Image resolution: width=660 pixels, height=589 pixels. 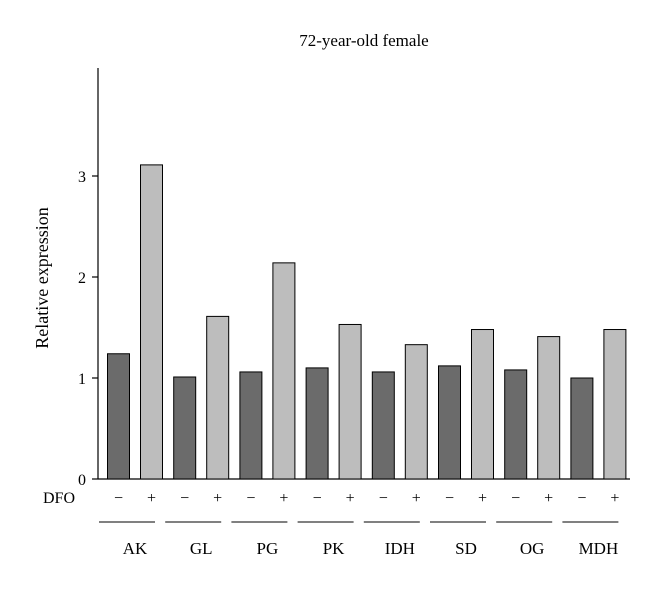 I want to click on chart-title: 72-year-old female, so click(x=363, y=40).